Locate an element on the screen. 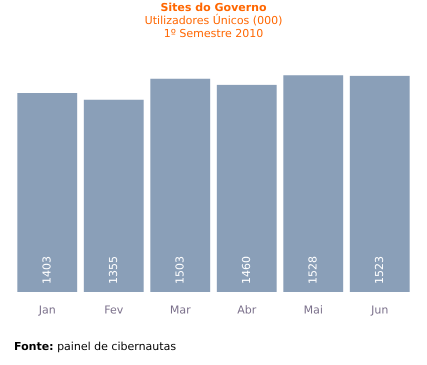  chart-subtitle: Utilizadores Únicos (000) 1º Semestre 2010 is located at coordinates (213, 26).